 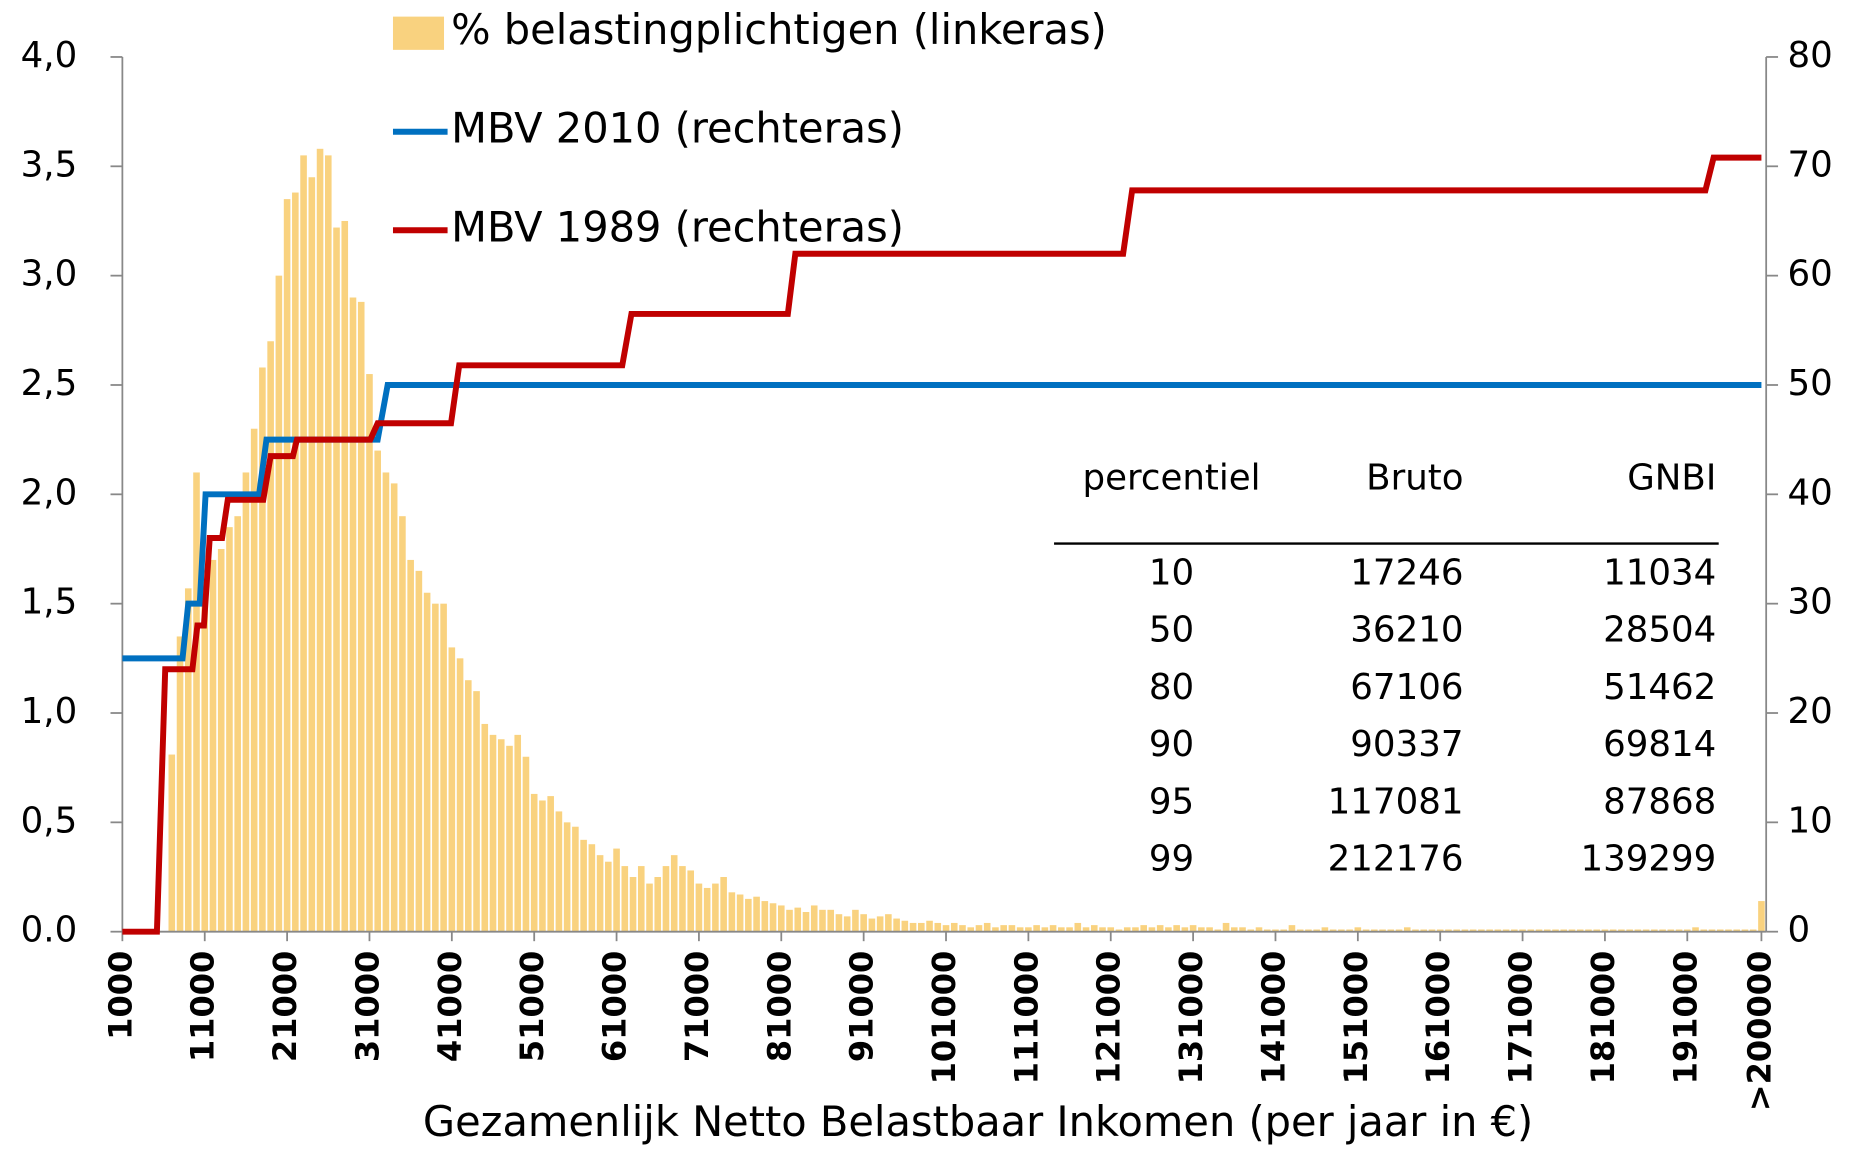 I want to click on table-cell: 10, so click(x=1171, y=572).